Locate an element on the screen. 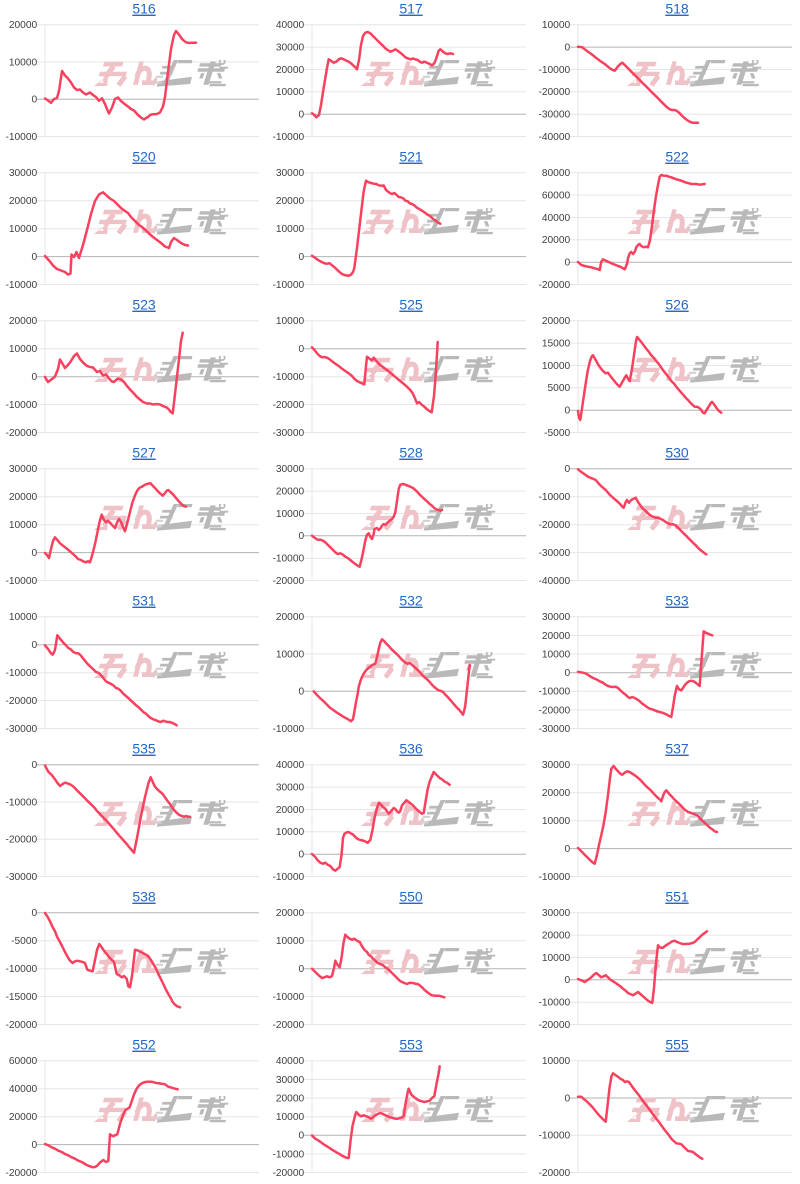 The height and width of the screenshot is (1184, 800). svg-text: 5000 is located at coordinates (559, 388).